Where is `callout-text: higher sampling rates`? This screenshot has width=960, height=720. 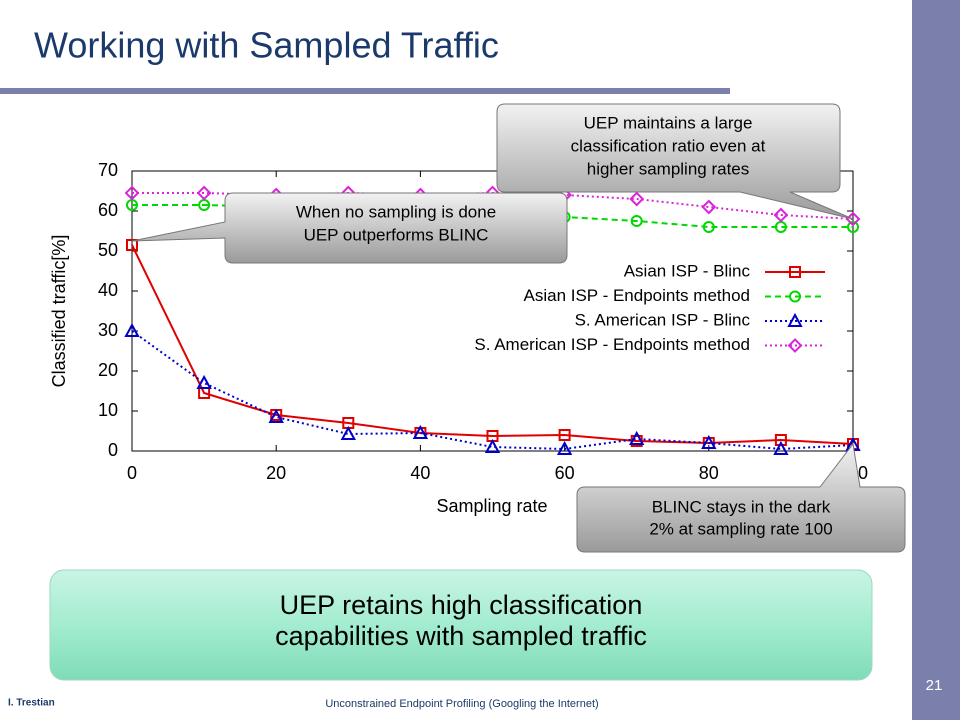 callout-text: higher sampling rates is located at coordinates (668, 168).